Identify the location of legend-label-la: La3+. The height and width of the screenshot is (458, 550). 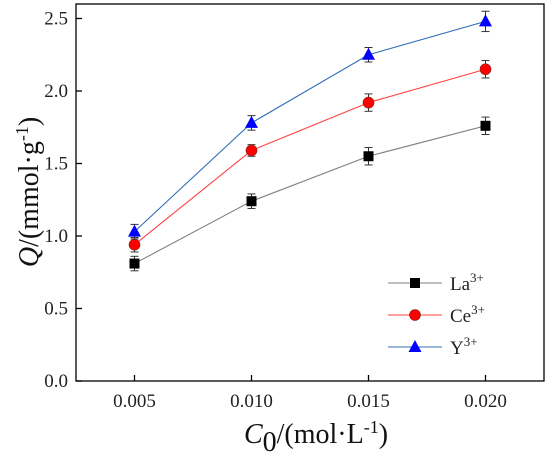
(467, 282).